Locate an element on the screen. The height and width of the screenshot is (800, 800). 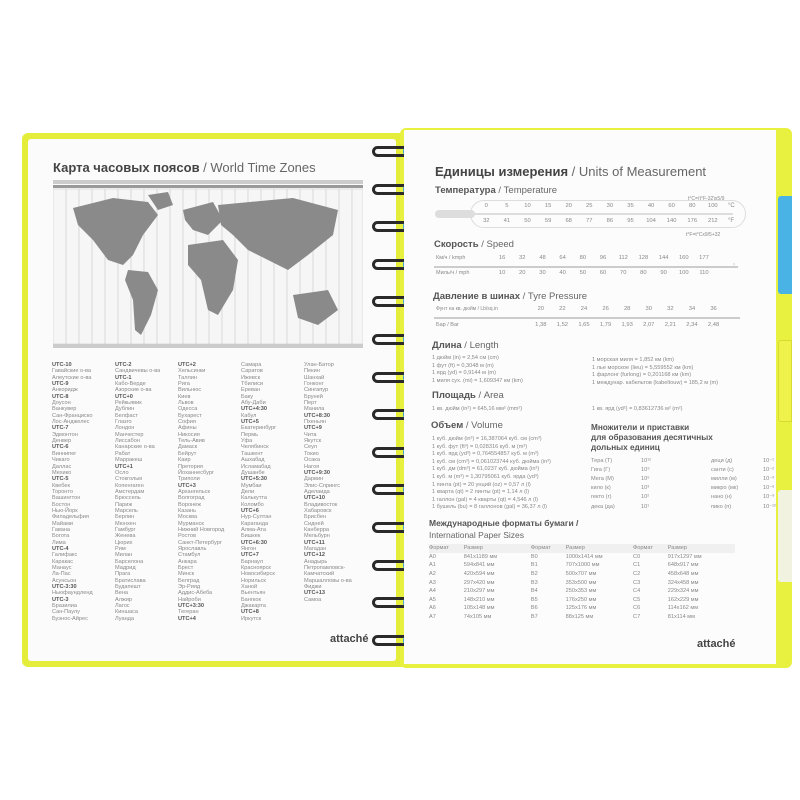
multiplier-cell: 10¹ is located at coordinates (645, 506).